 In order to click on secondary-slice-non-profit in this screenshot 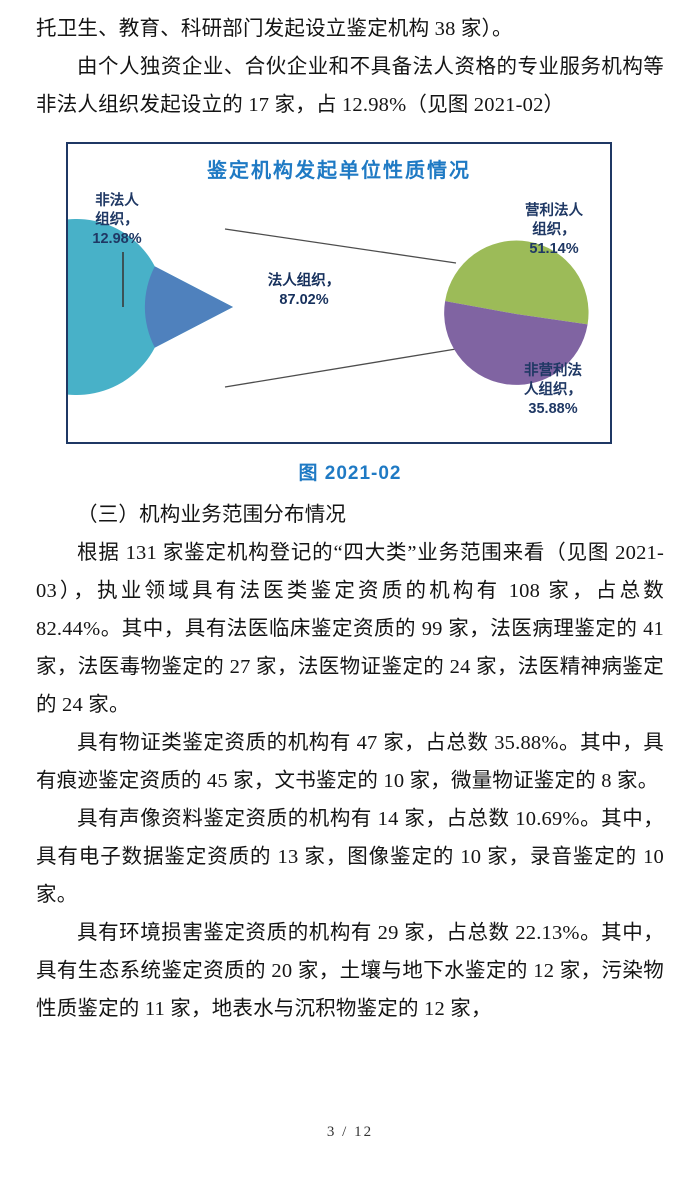, I will do `click(516, 343)`.